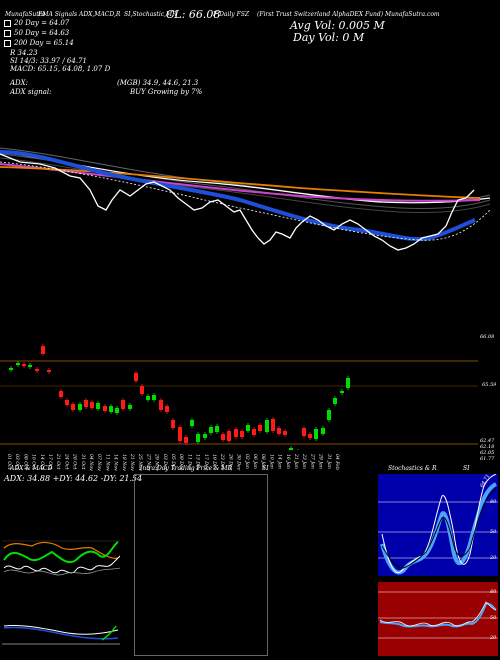 This screenshot has height=660, width=500. What do you see at coordinates (31, 92) in the screenshot?
I see `adx-signal-label: ADX signal:` at bounding box center [31, 92].